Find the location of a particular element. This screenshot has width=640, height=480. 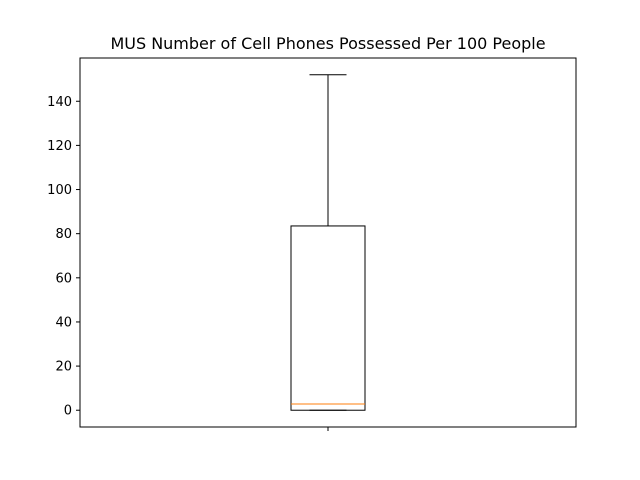

y-tick-label: 20 is located at coordinates (63, 367).